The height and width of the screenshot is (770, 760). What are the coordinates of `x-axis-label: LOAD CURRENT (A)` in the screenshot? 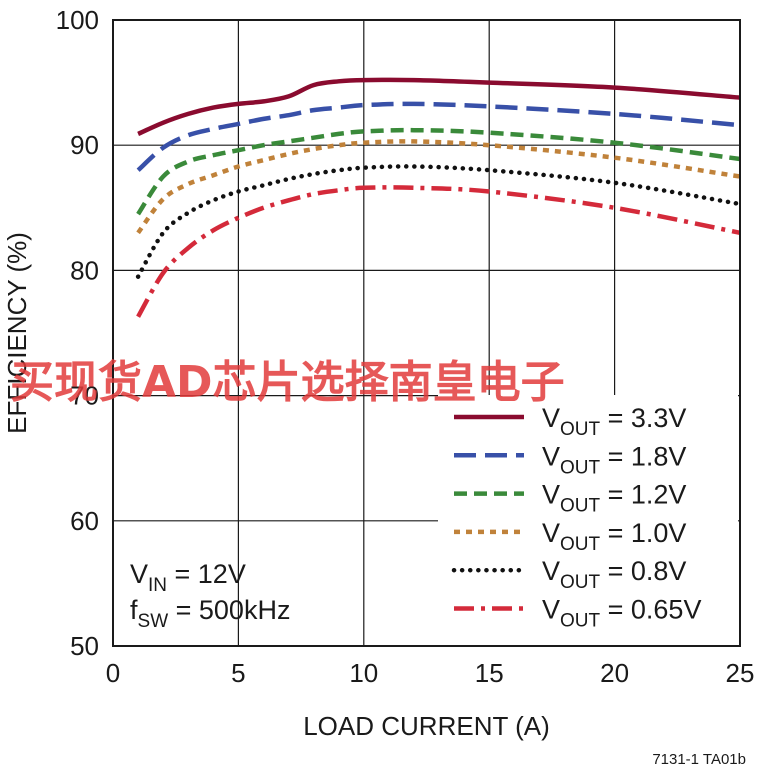 It's located at (426, 726).